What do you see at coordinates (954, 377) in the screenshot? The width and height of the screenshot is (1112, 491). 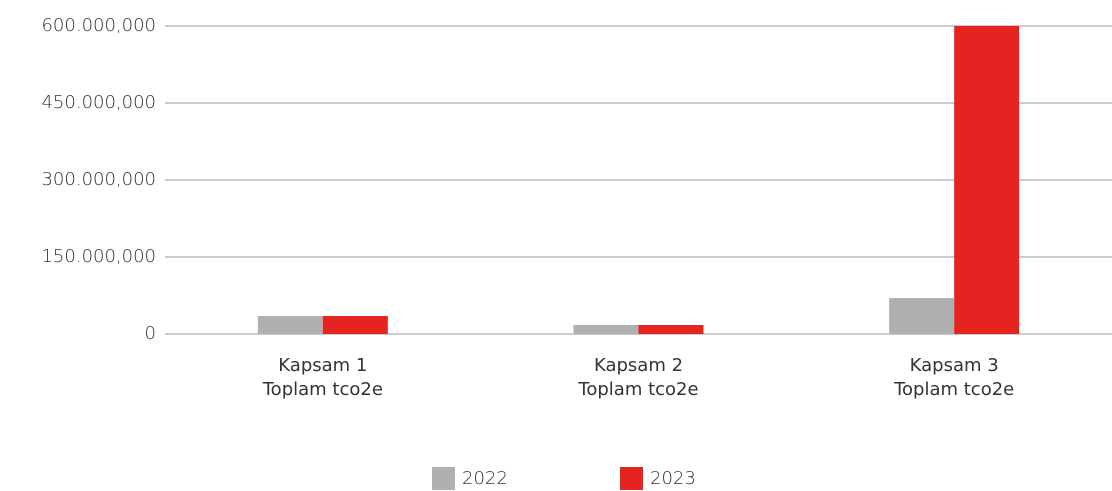 I see `x-tick-label: Kapsam 3 Toplam tco2e` at bounding box center [954, 377].